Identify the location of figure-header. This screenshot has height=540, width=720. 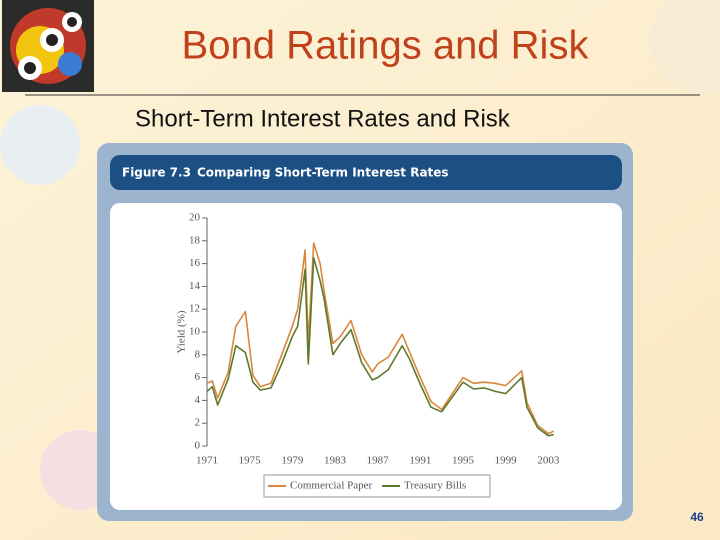
(366, 172).